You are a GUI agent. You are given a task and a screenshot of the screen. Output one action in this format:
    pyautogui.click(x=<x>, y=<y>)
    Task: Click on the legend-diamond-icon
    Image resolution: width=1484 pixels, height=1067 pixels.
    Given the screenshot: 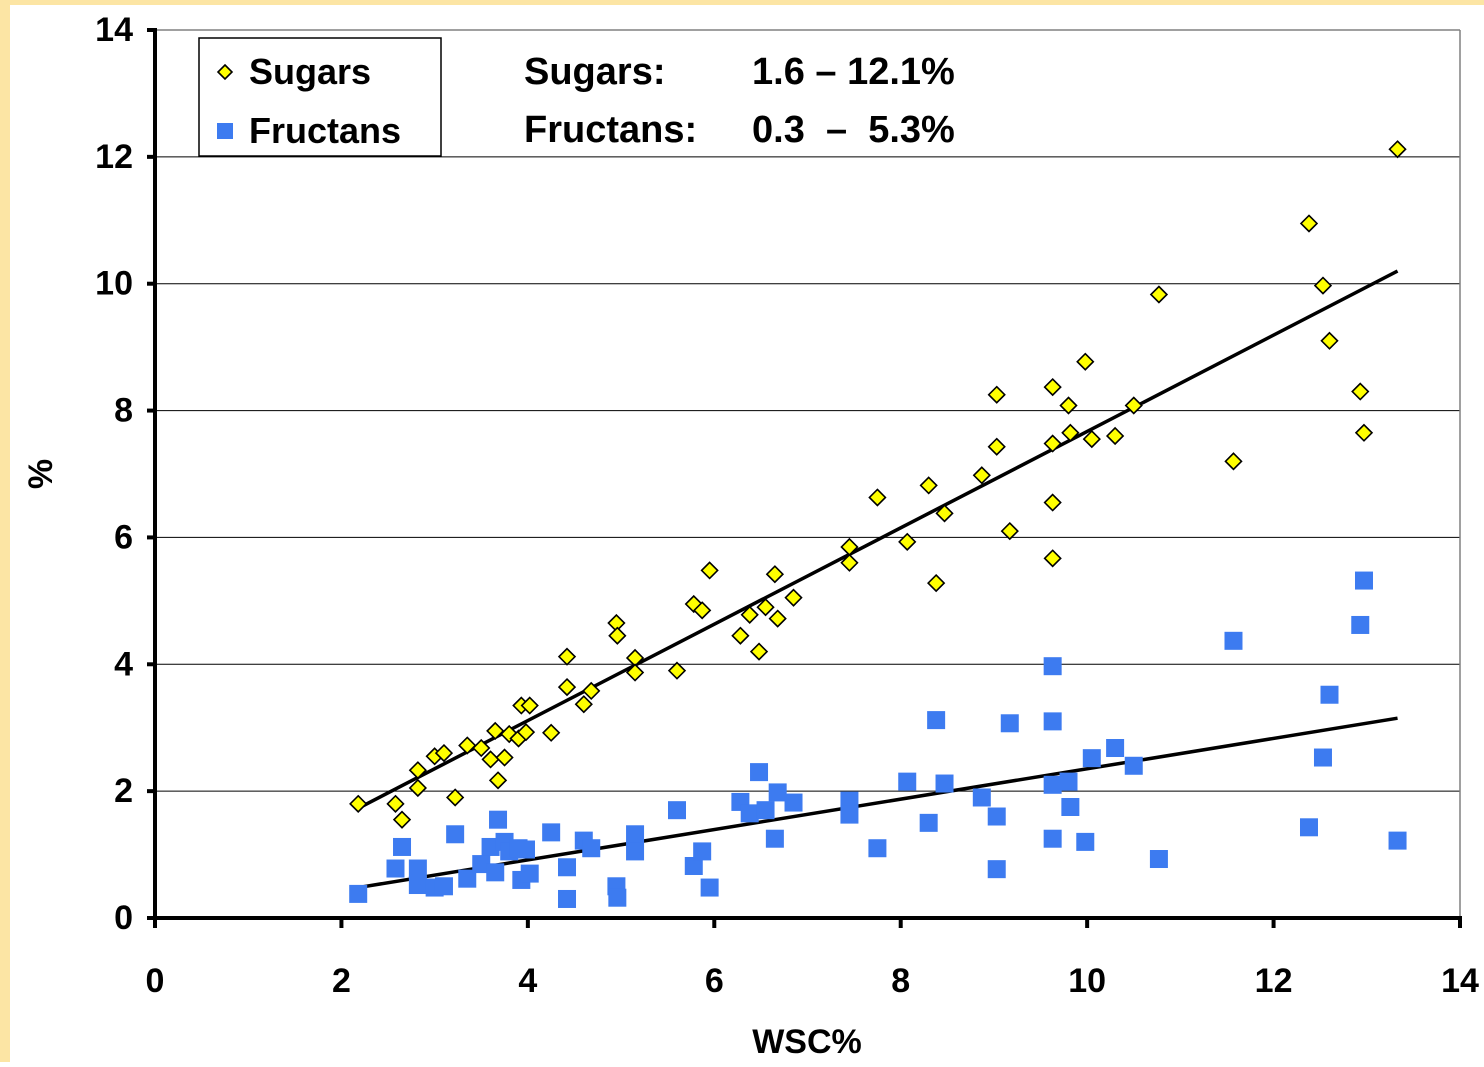 What is the action you would take?
    pyautogui.click(x=225, y=72)
    